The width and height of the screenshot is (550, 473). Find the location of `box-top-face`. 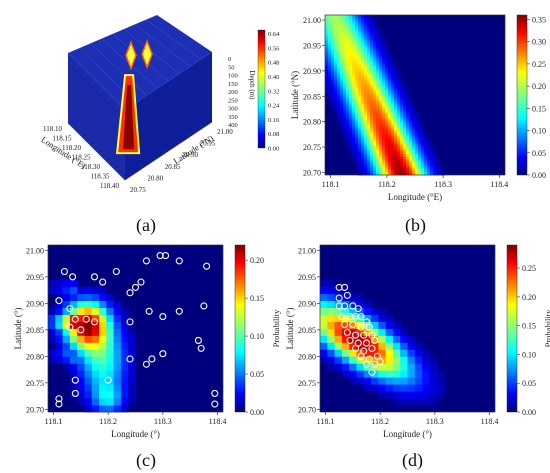

box-top-face is located at coordinates (140, 62).